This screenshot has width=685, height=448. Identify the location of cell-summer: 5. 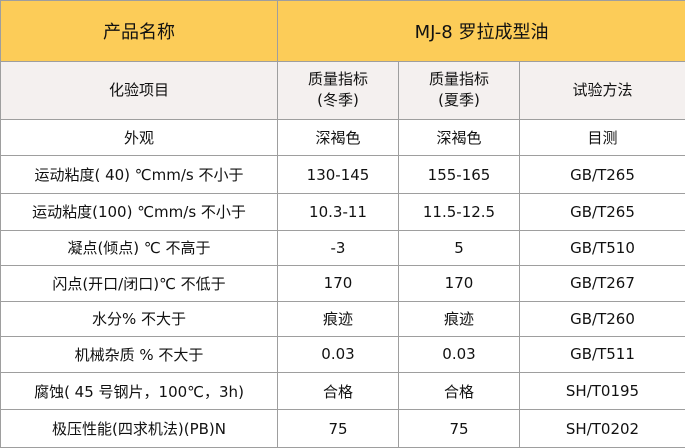
(459, 248).